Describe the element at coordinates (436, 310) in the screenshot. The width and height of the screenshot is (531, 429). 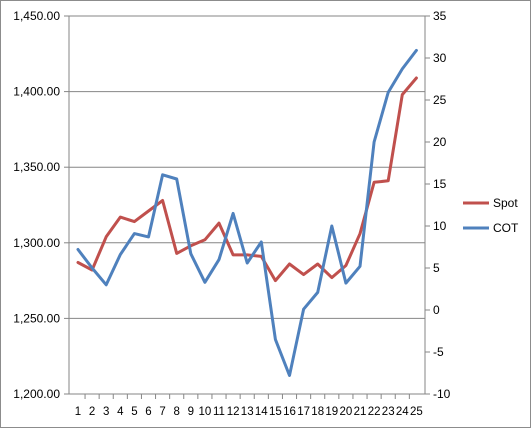
I see `y-right-tick-label: 0` at that location.